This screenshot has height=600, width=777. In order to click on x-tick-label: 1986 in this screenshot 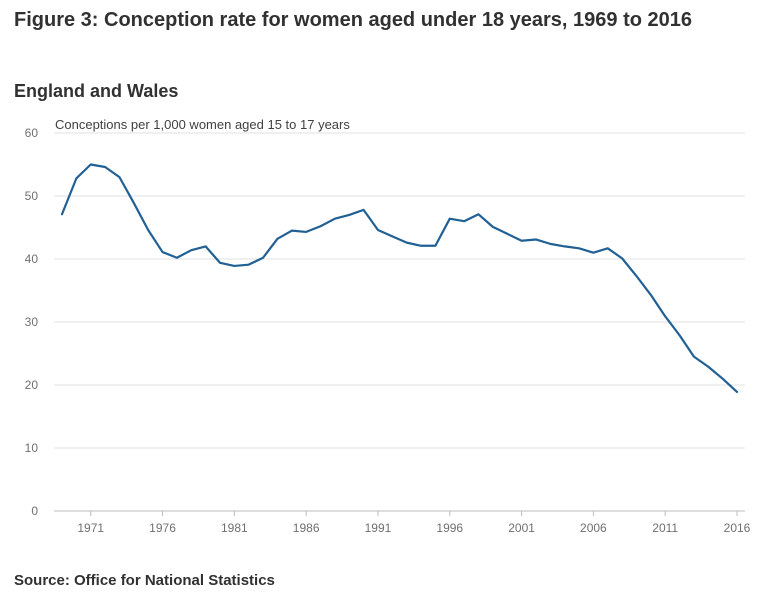, I will do `click(306, 528)`.